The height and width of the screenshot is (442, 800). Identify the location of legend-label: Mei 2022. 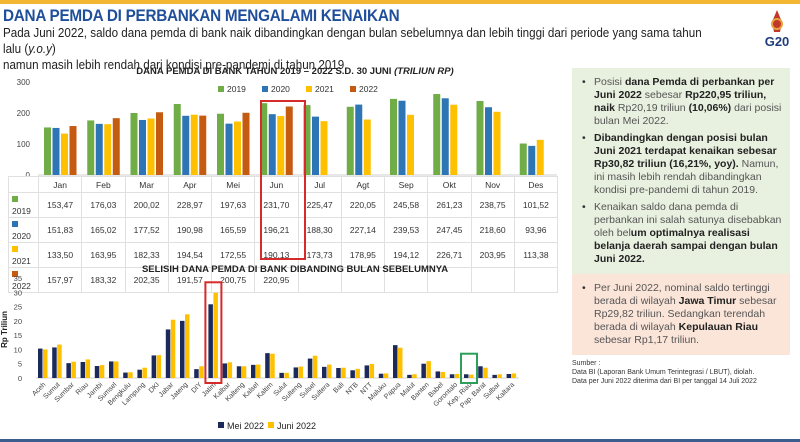
(245, 426).